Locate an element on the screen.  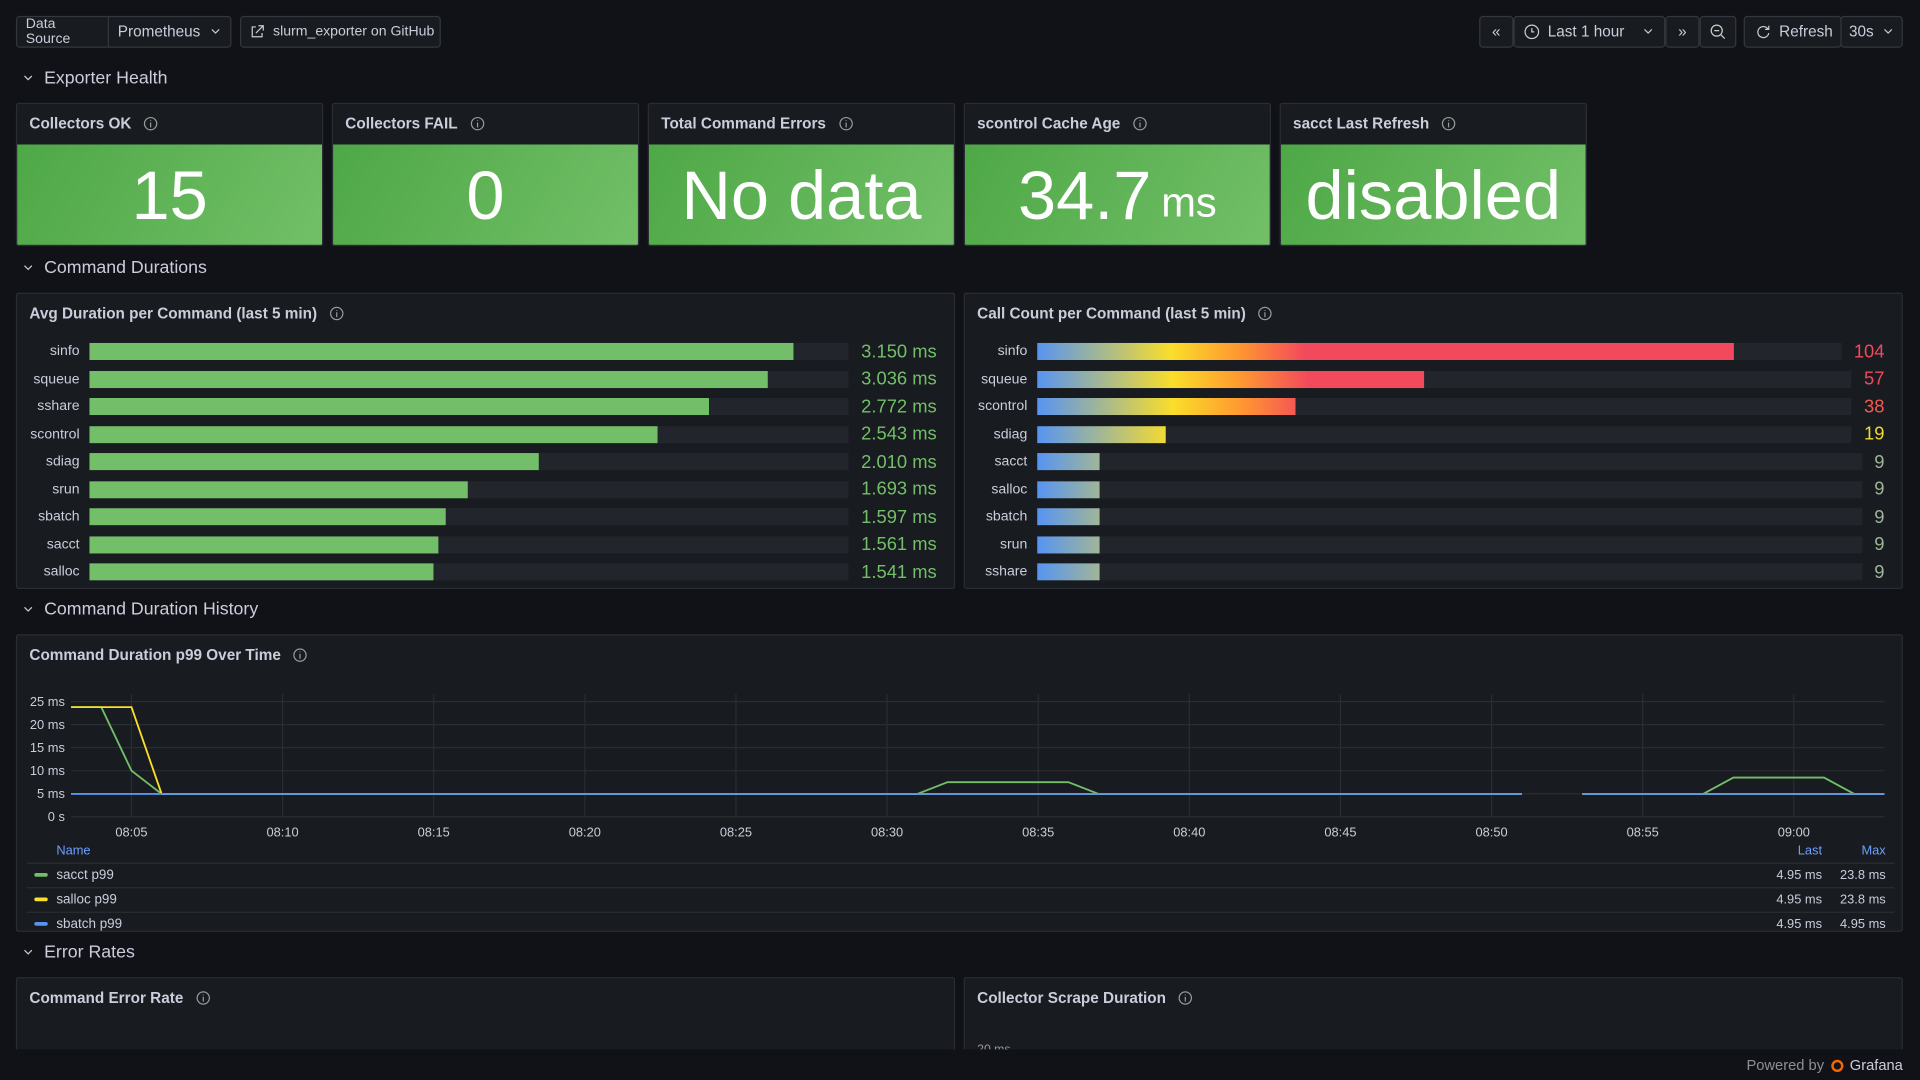
panel-title-text: Avg Duration per Command (last 5 min) is located at coordinates (173, 313).